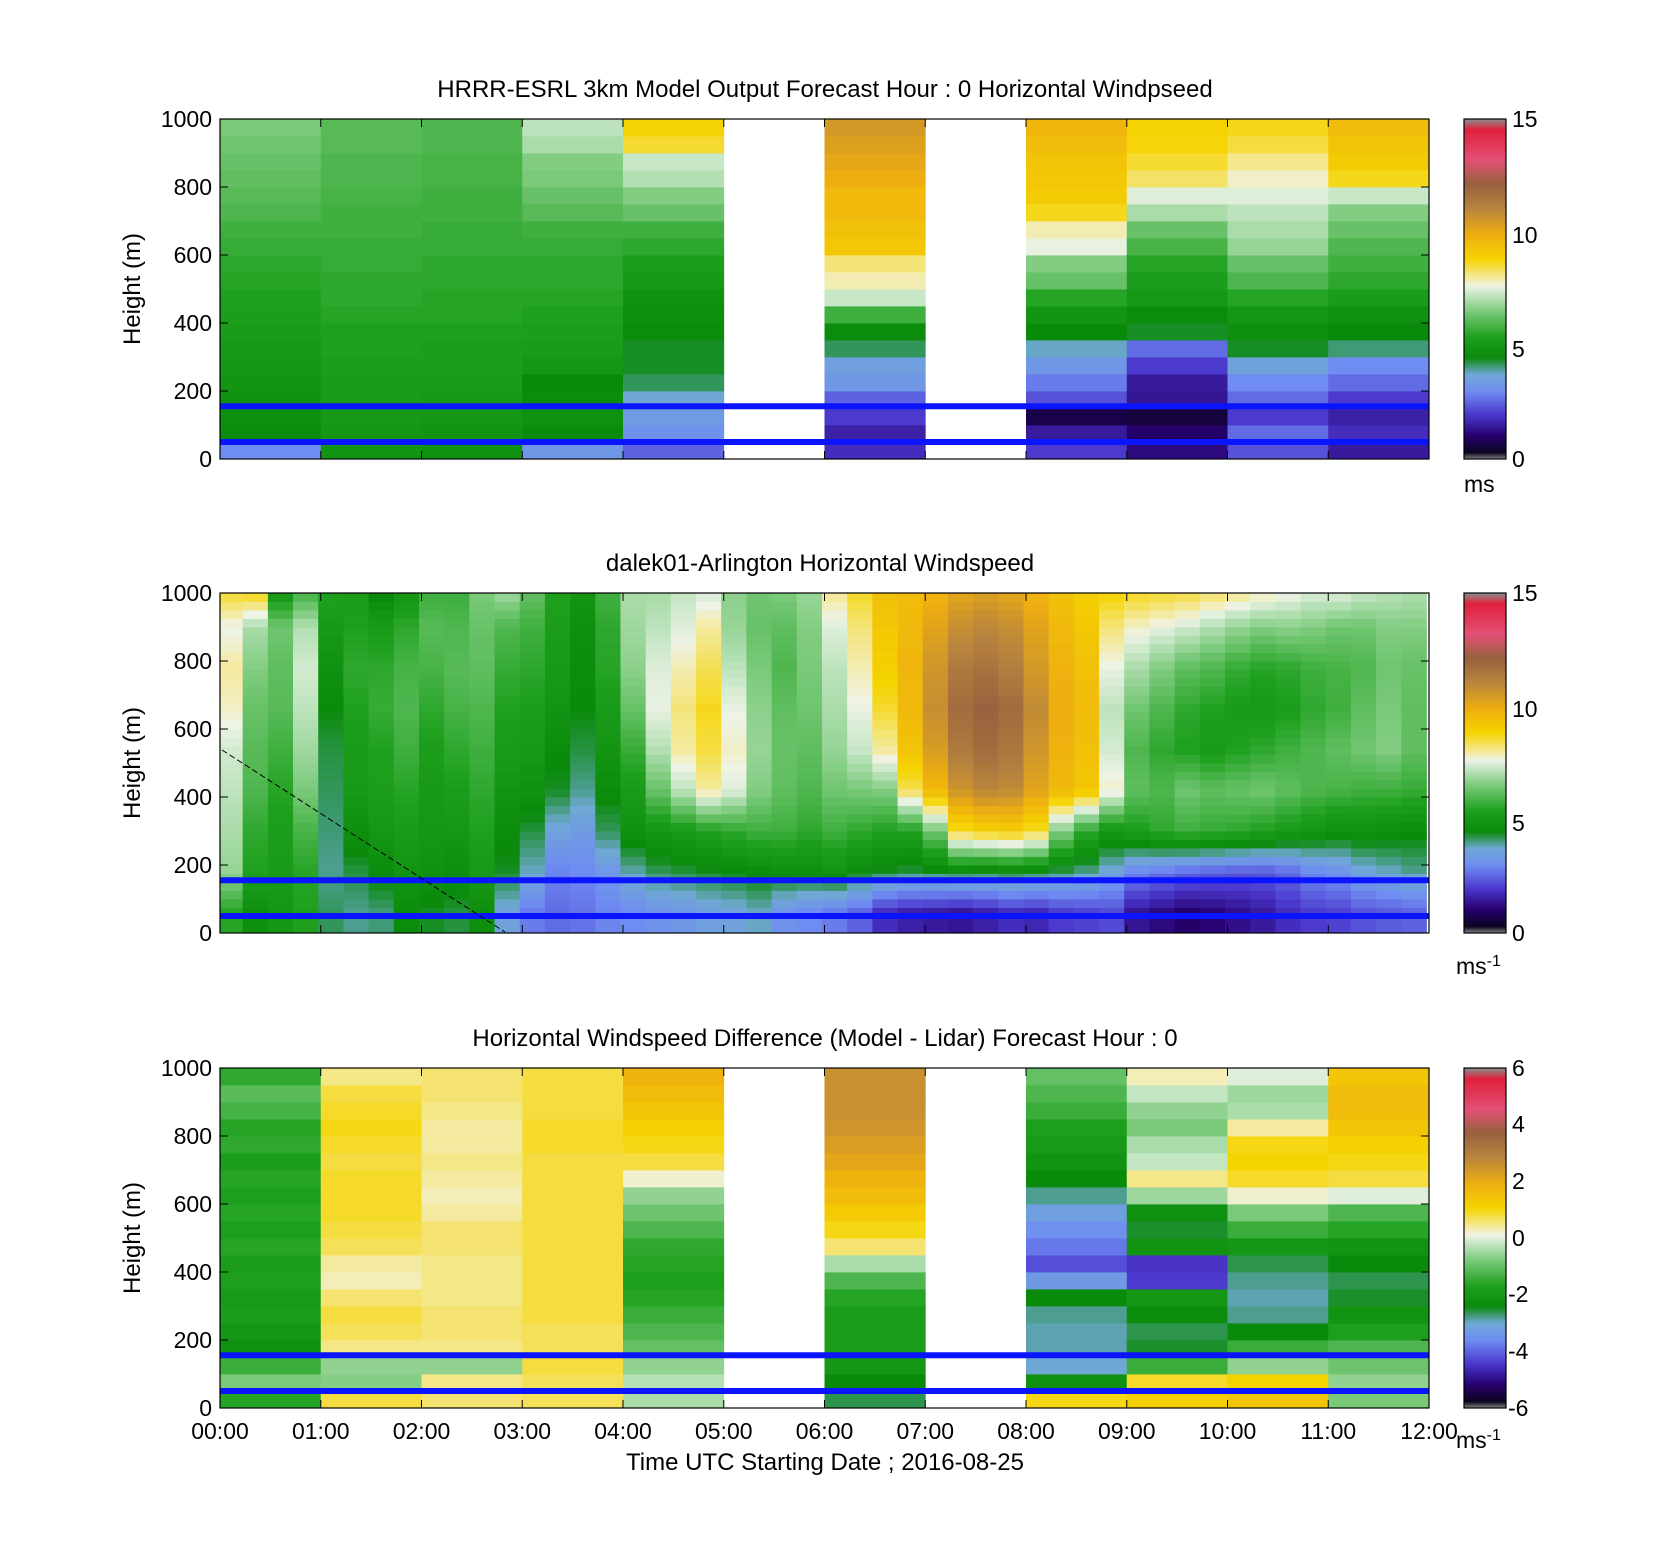  Describe the element at coordinates (193, 255) in the screenshot. I see `y-tick-label: 600` at that location.